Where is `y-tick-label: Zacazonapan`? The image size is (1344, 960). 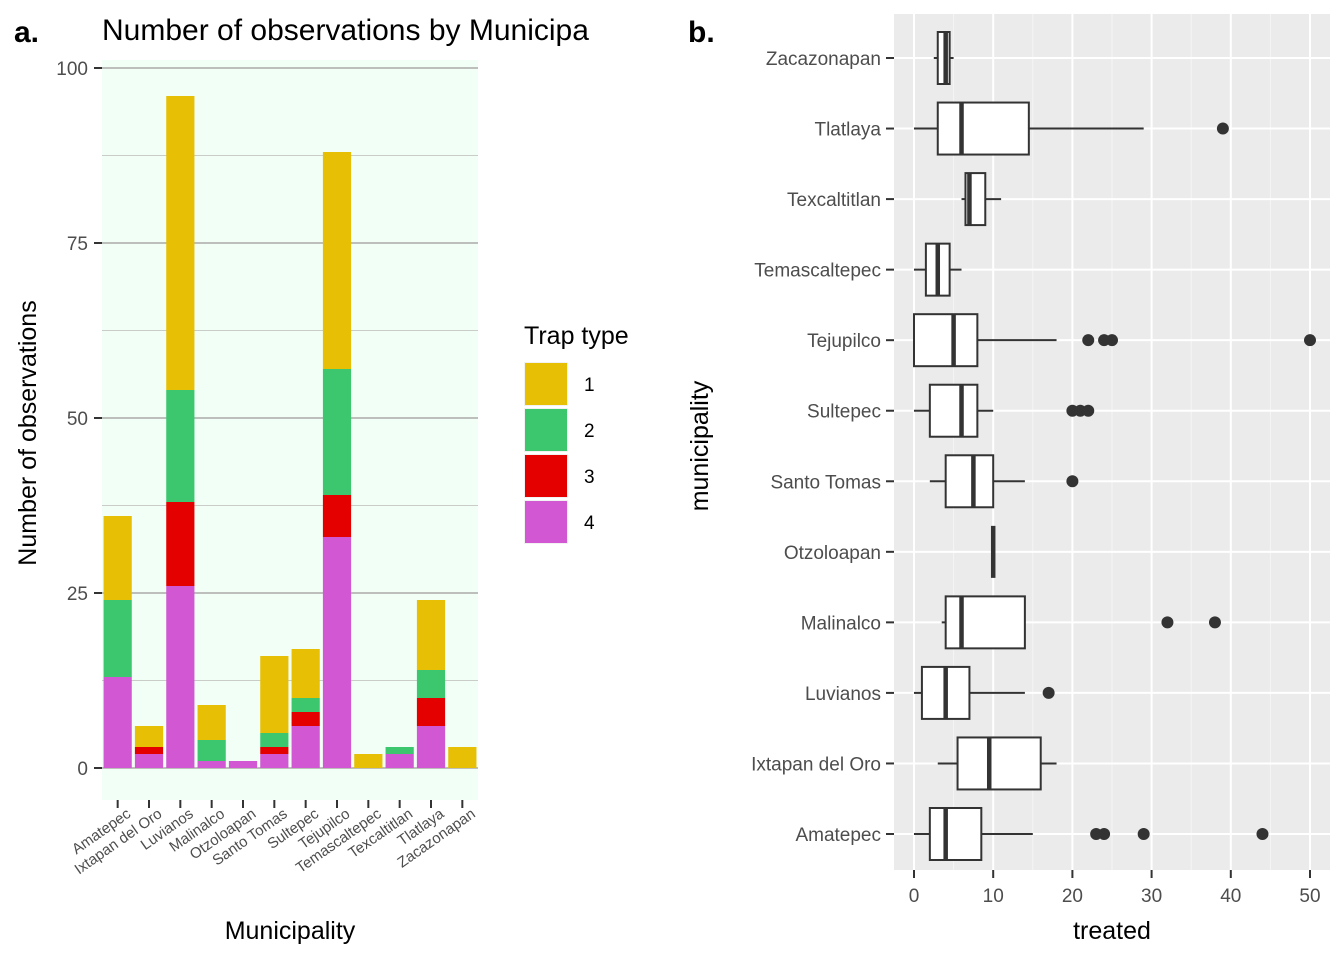 y-tick-label: Zacazonapan is located at coordinates (823, 59).